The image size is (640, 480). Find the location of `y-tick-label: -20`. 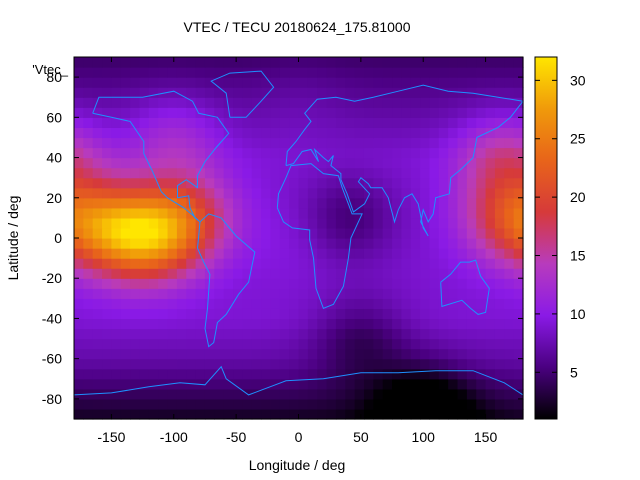

y-tick-label: -20 is located at coordinates (52, 278).